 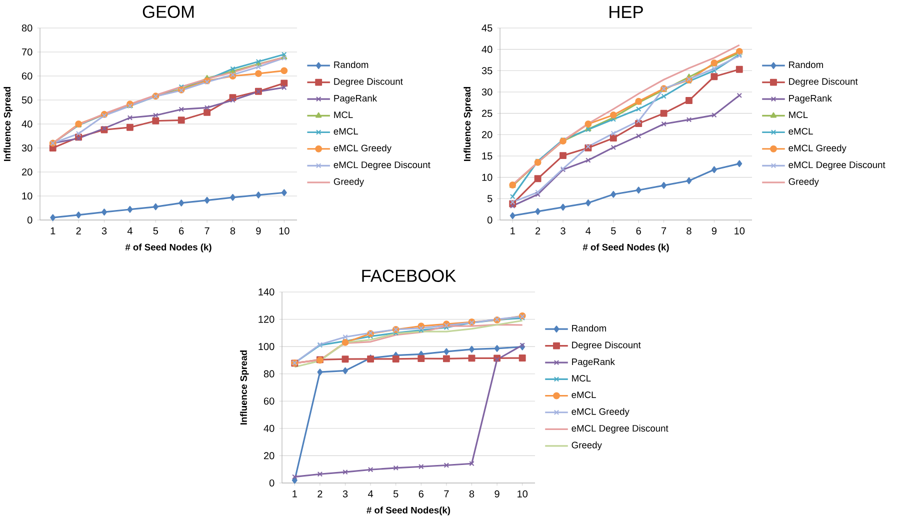 What do you see at coordinates (408, 511) in the screenshot?
I see `x-axis-title: # of Seed Nodes(k)` at bounding box center [408, 511].